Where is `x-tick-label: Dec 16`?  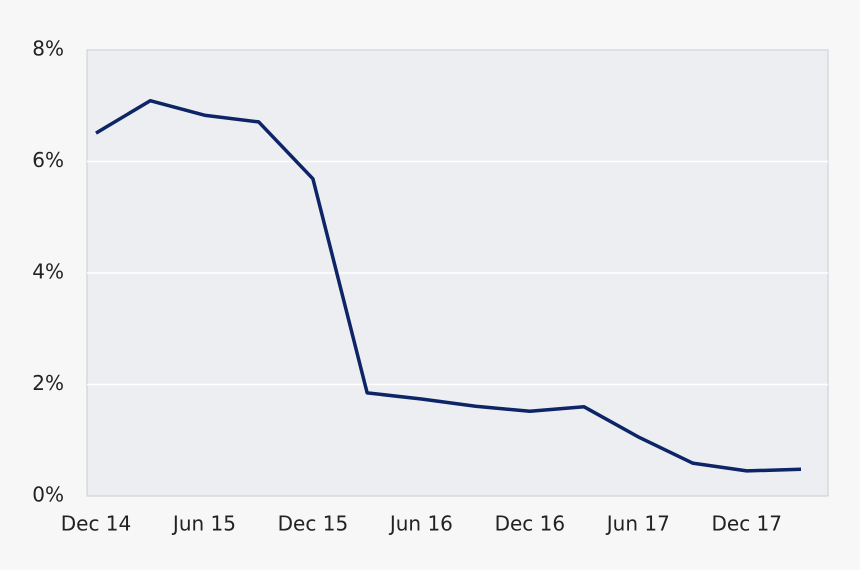 x-tick-label: Dec 16 is located at coordinates (530, 524).